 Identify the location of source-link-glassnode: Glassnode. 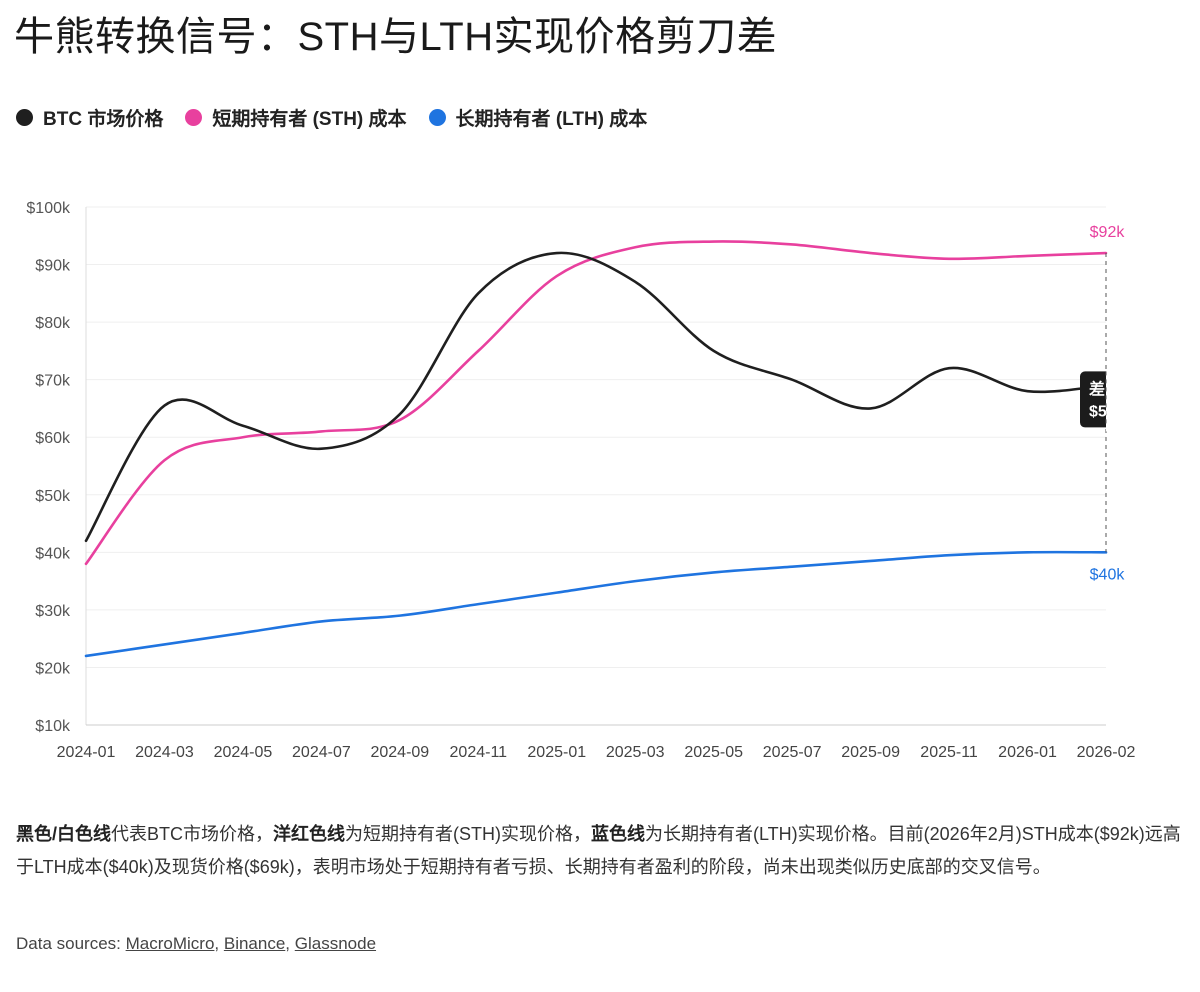
(335, 943).